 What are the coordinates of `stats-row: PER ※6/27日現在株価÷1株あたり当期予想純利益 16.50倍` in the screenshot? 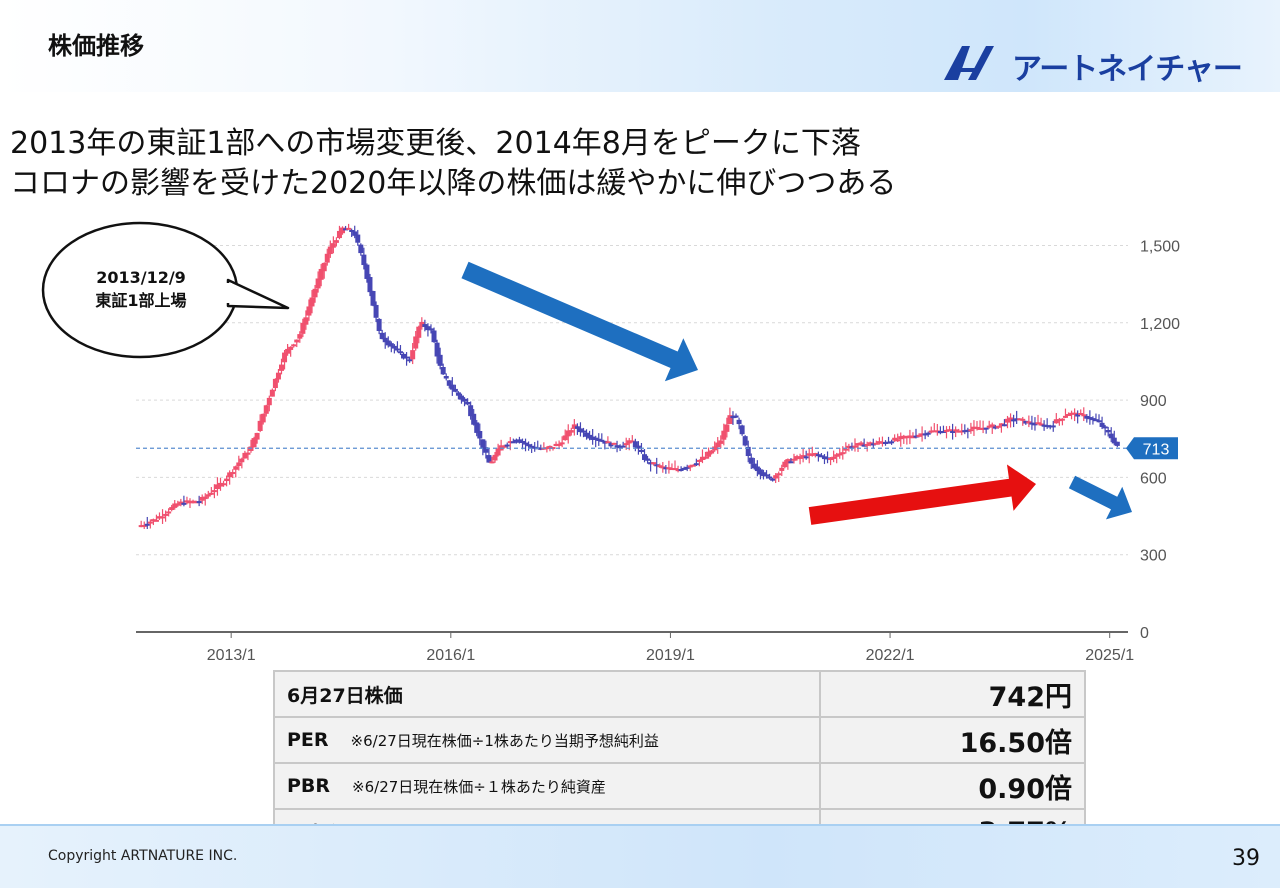 It's located at (679, 740).